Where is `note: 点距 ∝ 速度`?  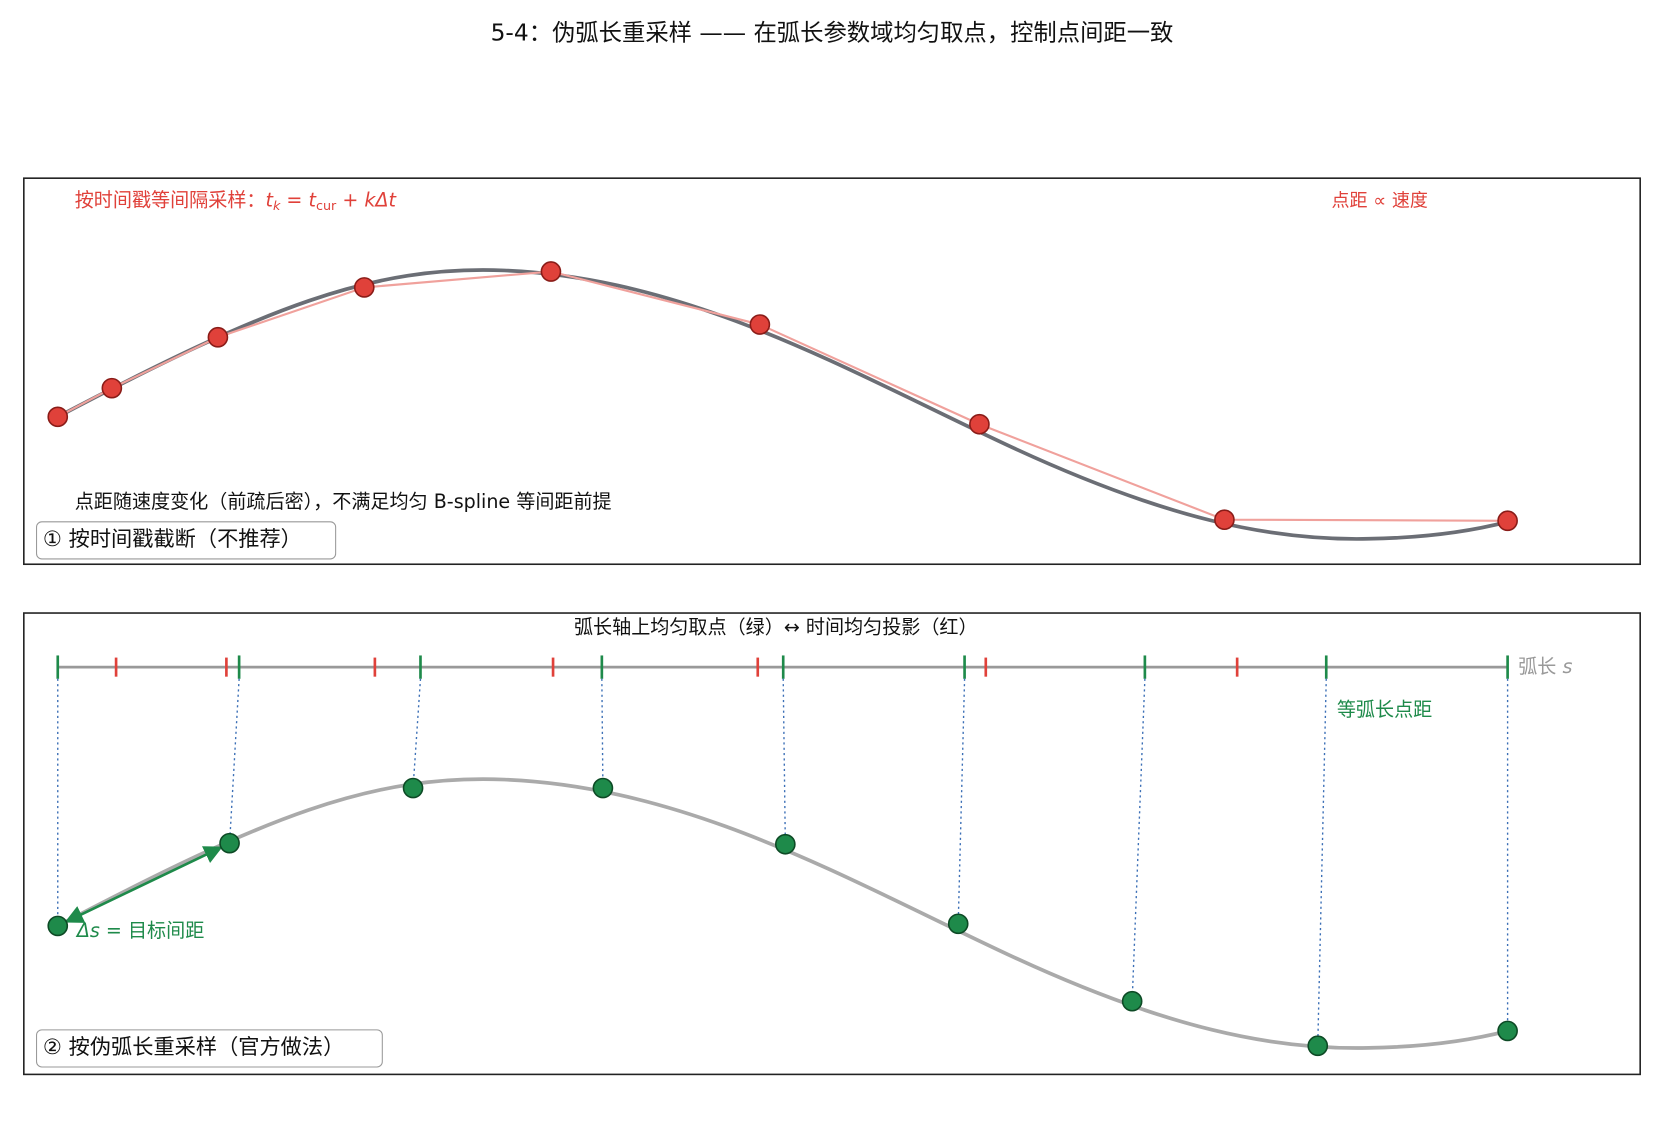
note: 点距 ∝ 速度 is located at coordinates (1380, 201).